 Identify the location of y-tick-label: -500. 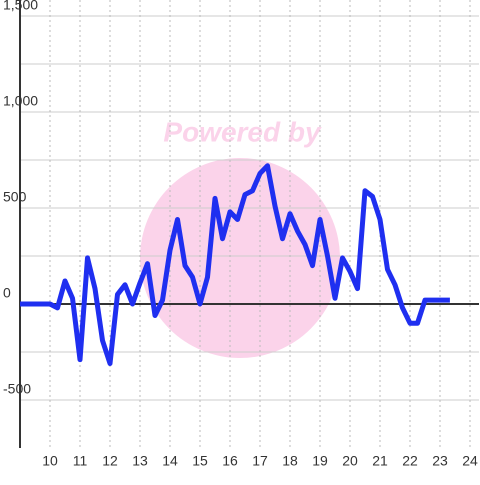
(17, 389).